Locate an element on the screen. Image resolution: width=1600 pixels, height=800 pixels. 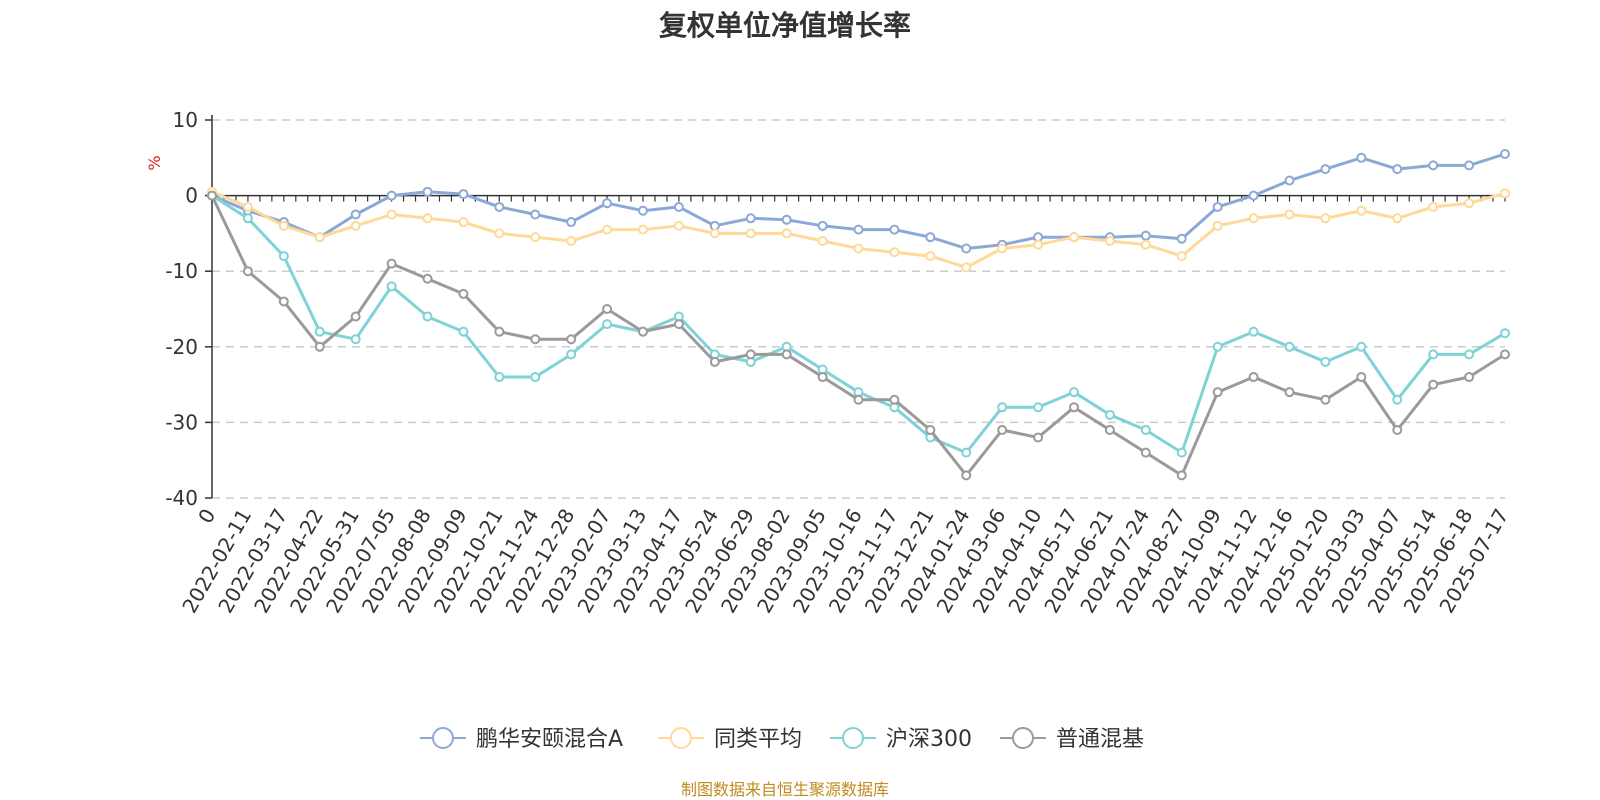
legend-item-2: 沪深300 is located at coordinates (901, 739).